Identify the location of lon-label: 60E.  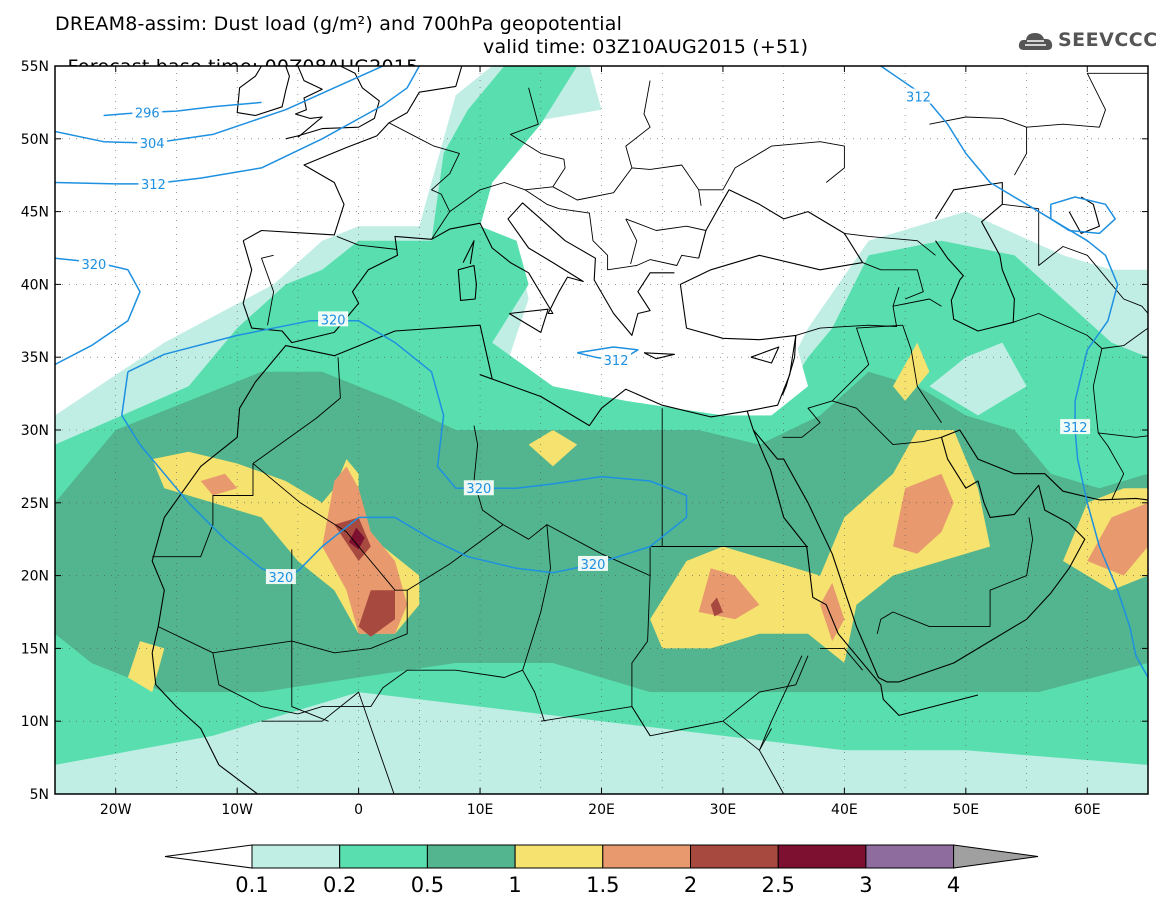
(1087, 810).